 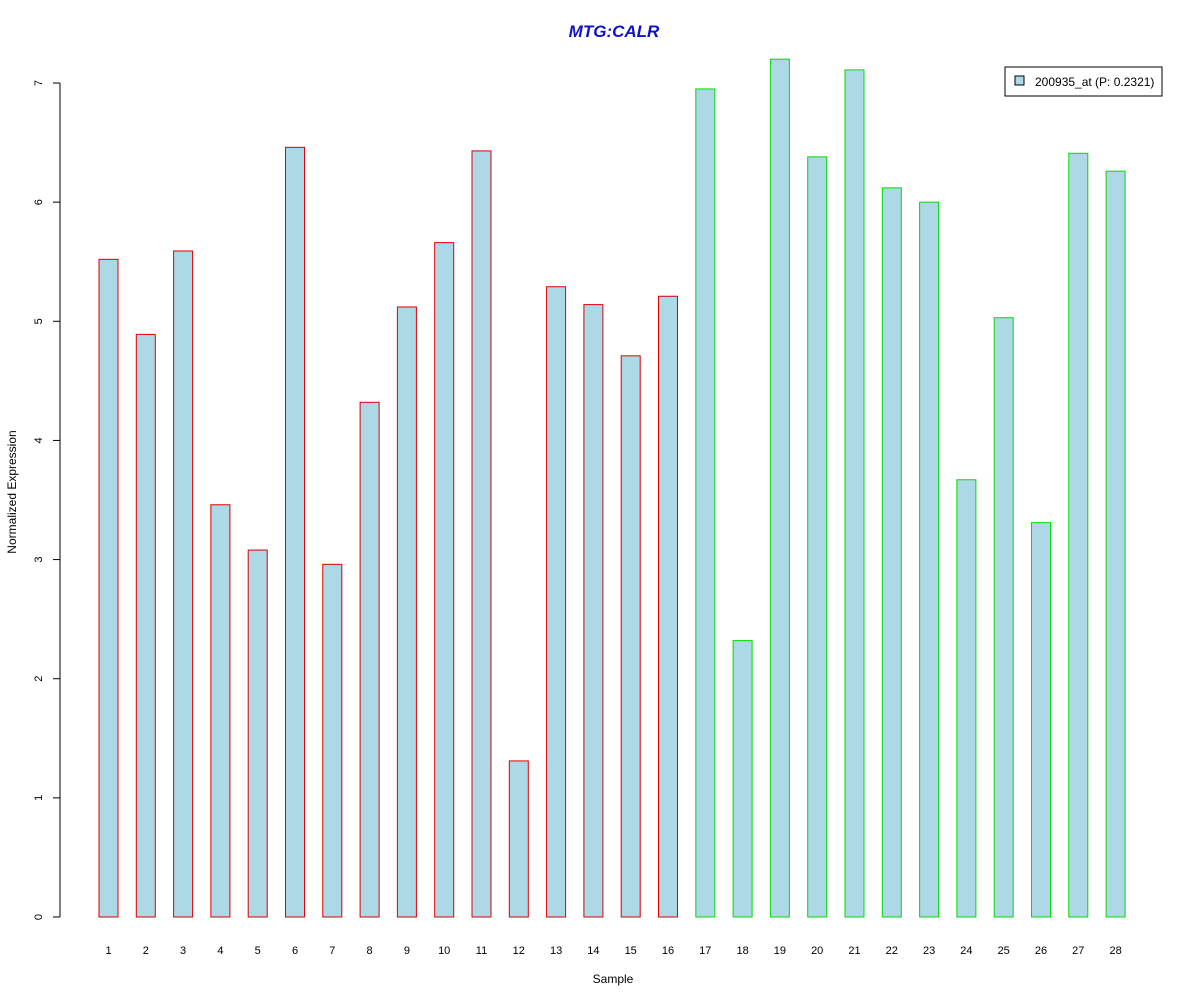 What do you see at coordinates (556, 951) in the screenshot?
I see `x-tick-label: 13` at bounding box center [556, 951].